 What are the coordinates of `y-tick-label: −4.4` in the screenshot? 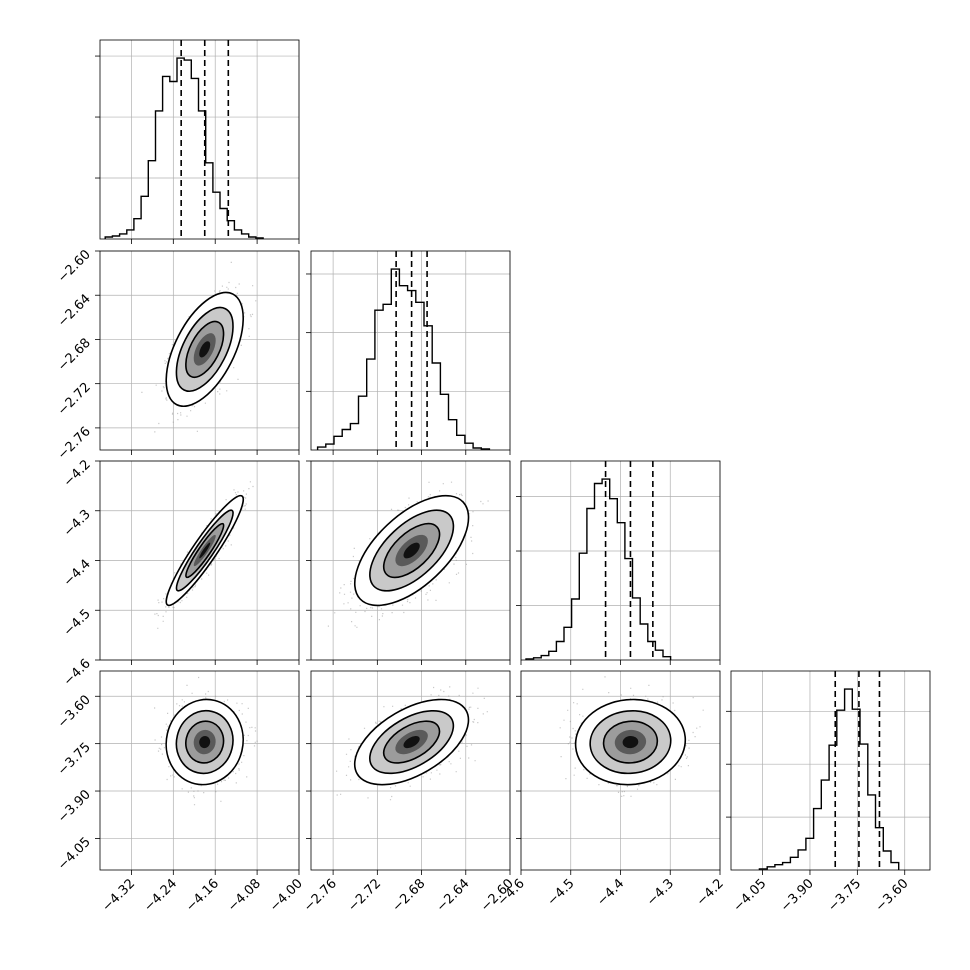 It's located at (77, 573).